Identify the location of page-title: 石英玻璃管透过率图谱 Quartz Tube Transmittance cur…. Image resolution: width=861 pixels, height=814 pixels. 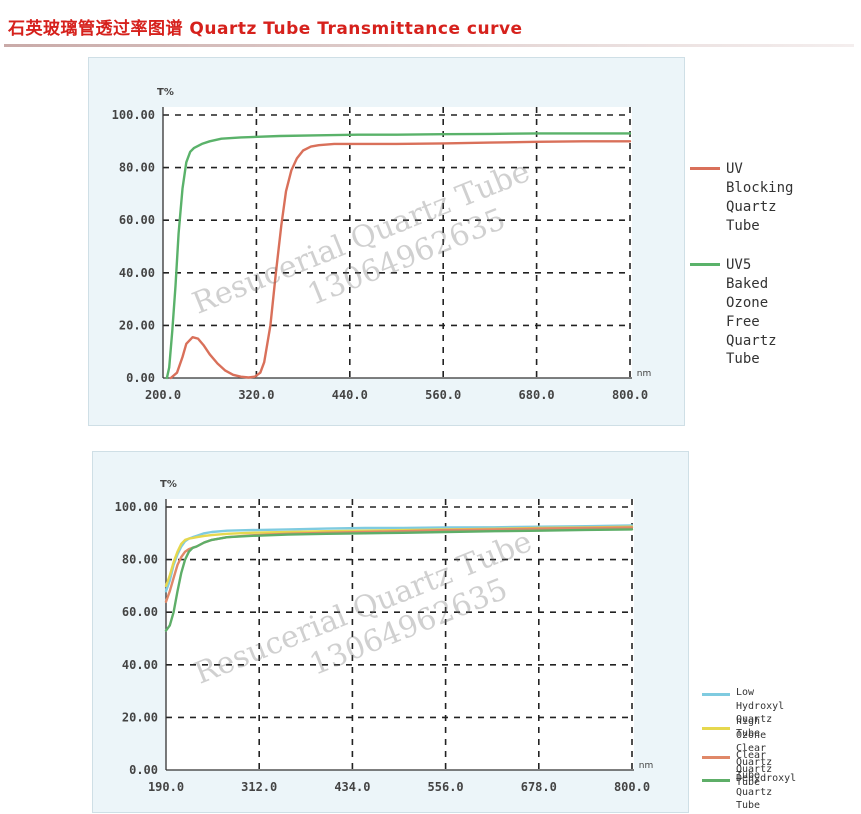
(265, 29).